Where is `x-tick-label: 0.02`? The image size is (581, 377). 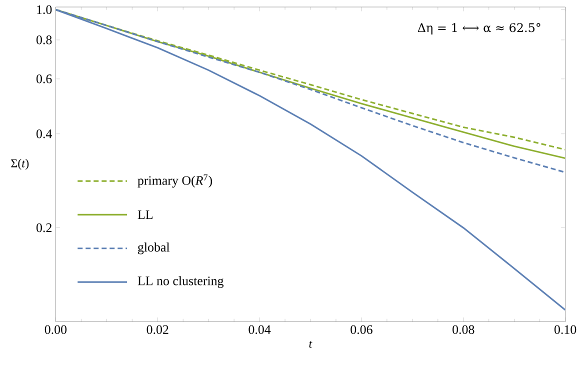 x-tick-label: 0.02 is located at coordinates (157, 329).